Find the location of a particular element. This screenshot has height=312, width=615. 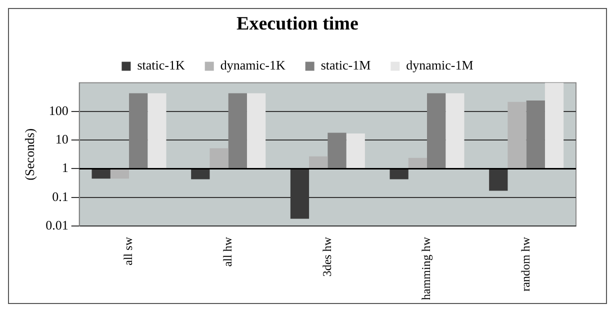

legend-label: static-1K is located at coordinates (161, 65).